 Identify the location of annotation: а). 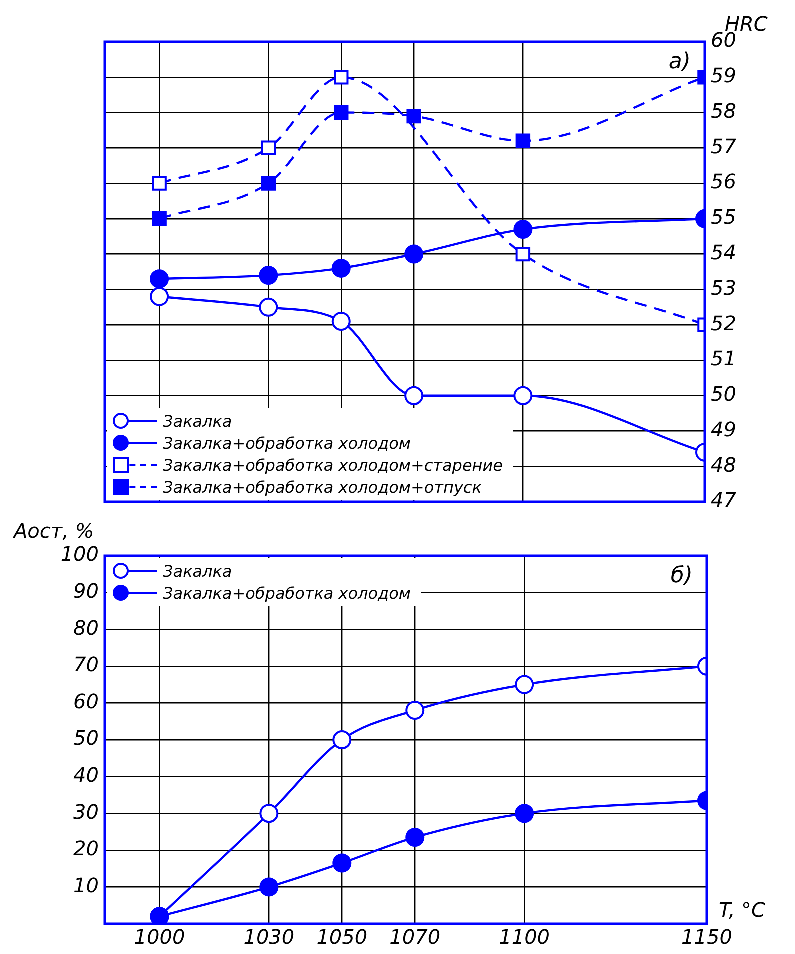
(679, 62).